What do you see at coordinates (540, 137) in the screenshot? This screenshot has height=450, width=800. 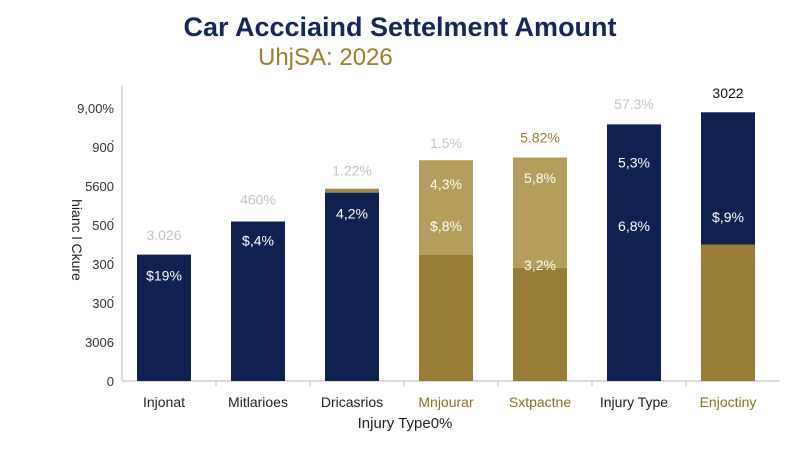 I see `data-label: 5.82%` at bounding box center [540, 137].